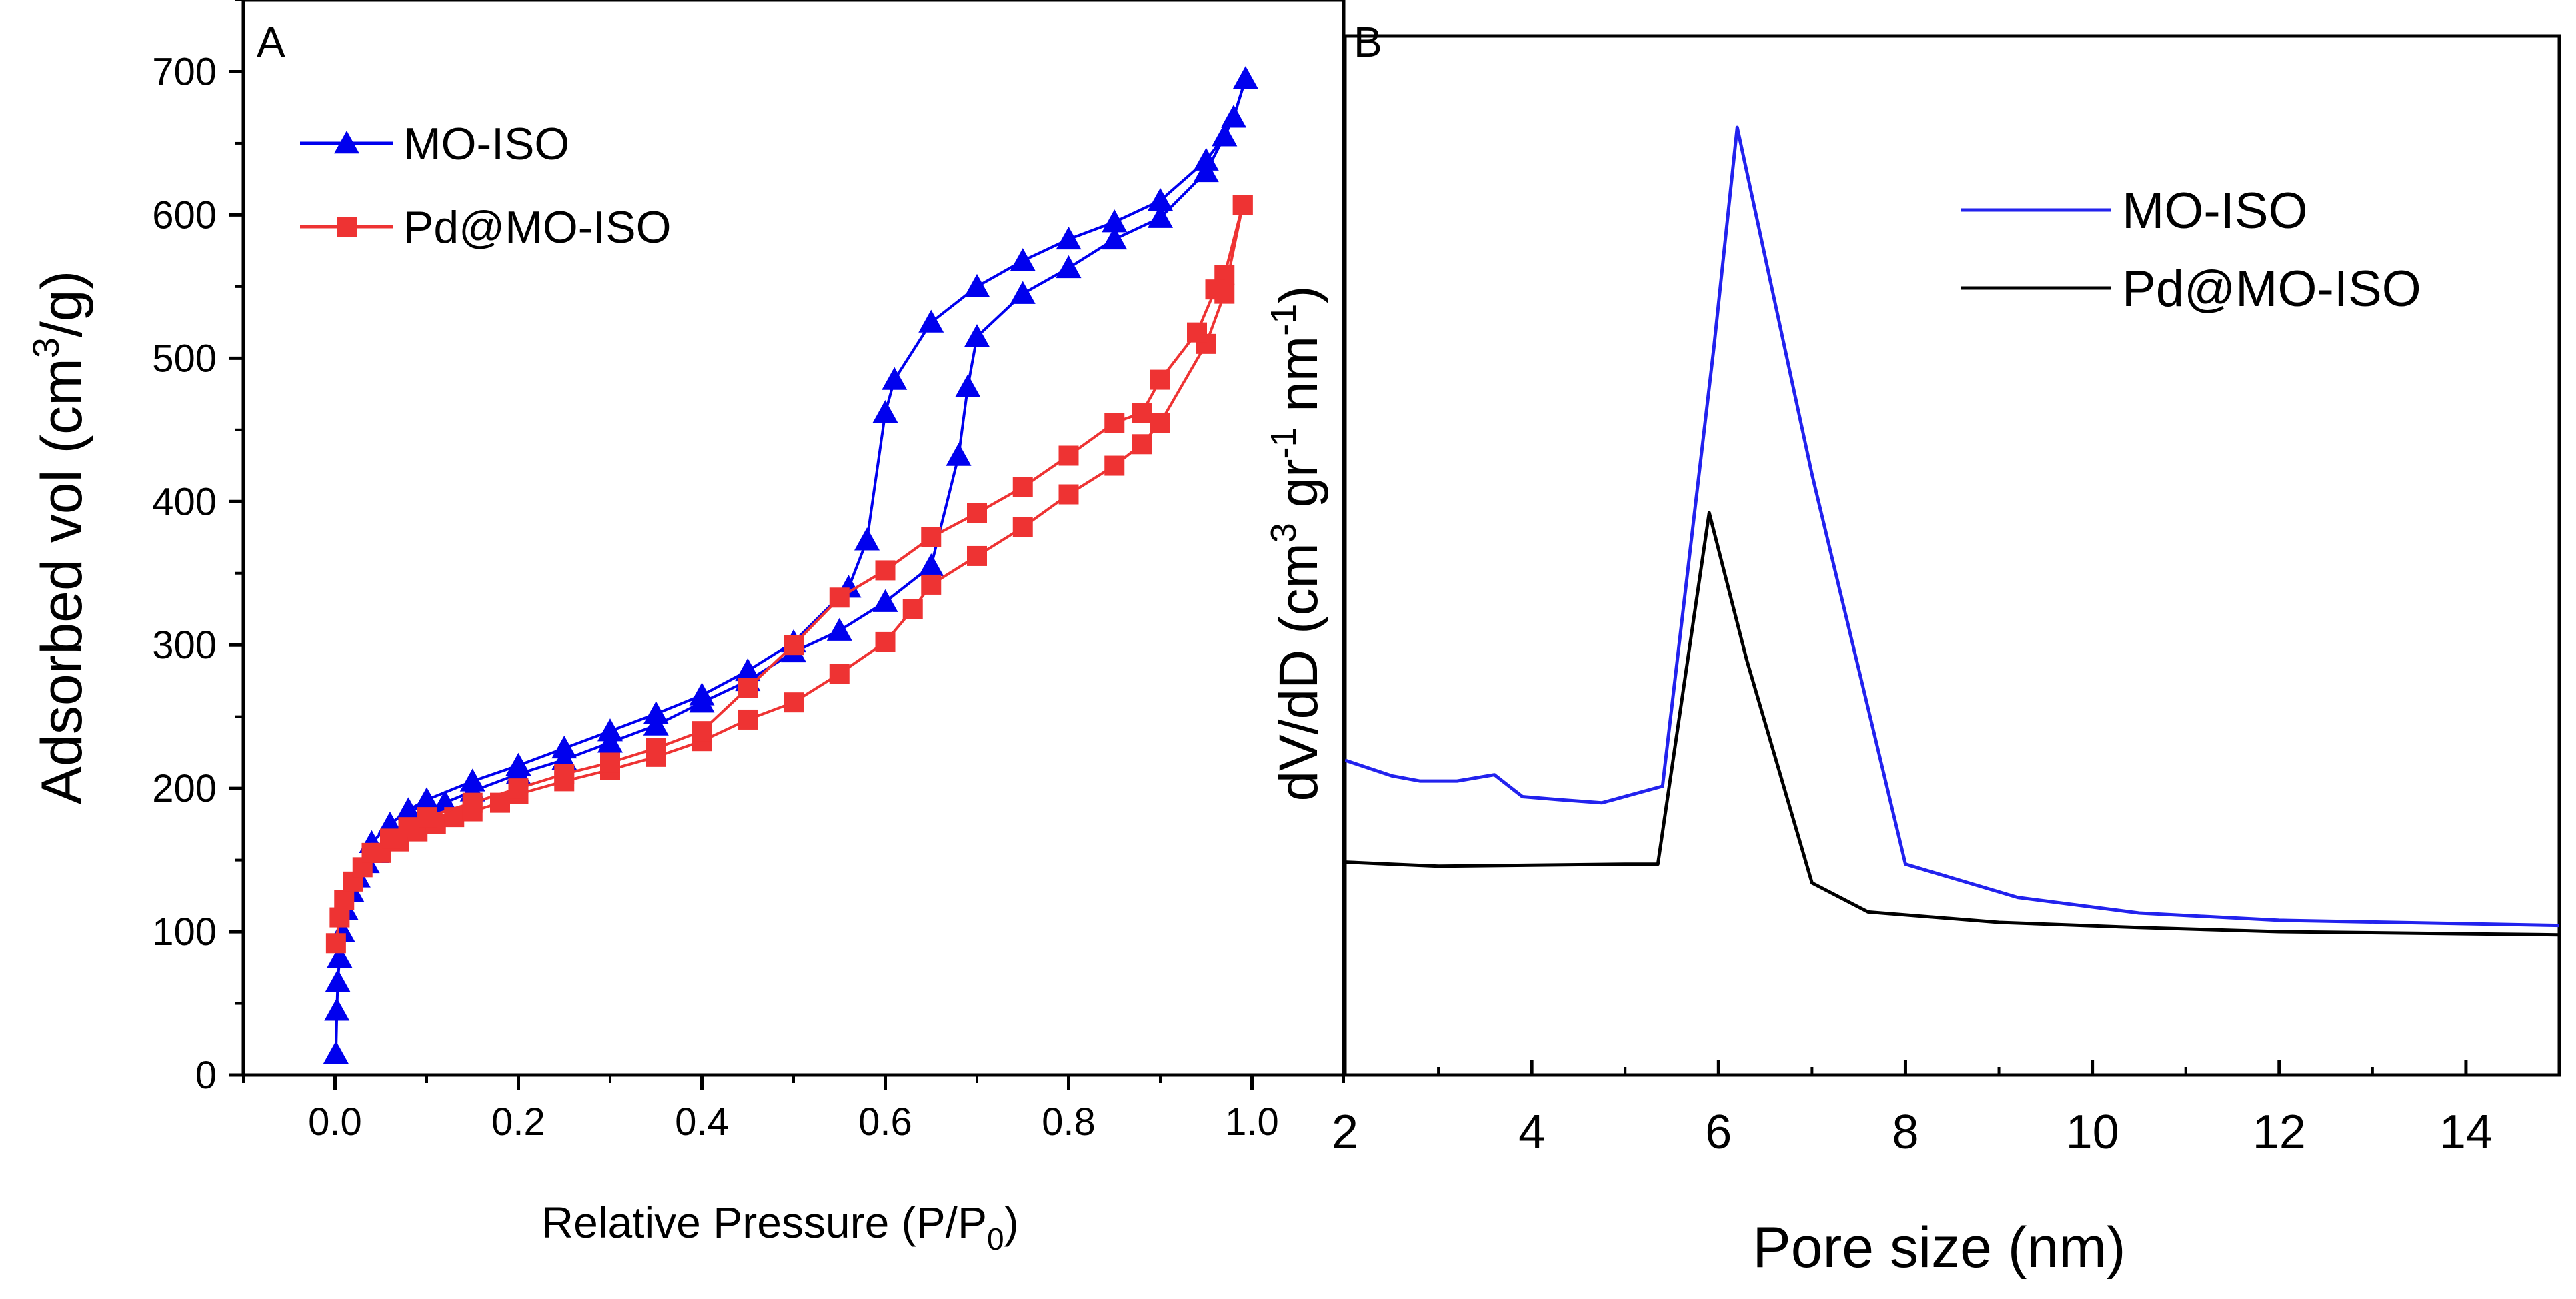 Image resolution: width=2576 pixels, height=1299 pixels. I want to click on panel-b-y-axis-title: dV/dD (cm3 gr-1 nm-1), so click(1296, 543).